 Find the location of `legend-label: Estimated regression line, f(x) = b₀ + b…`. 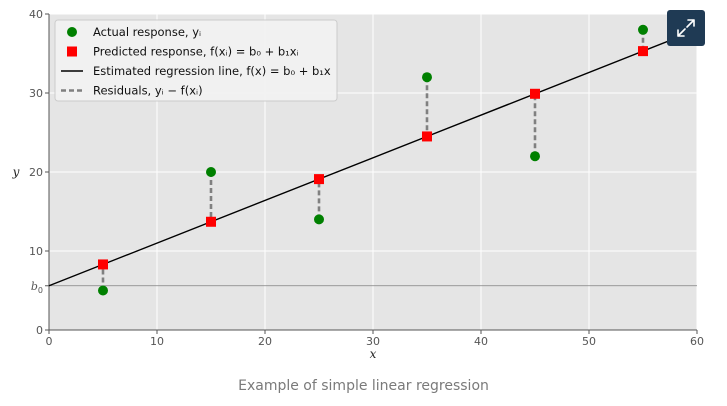

legend-label: Estimated regression line, f(x) = b₀ + b… is located at coordinates (212, 71).